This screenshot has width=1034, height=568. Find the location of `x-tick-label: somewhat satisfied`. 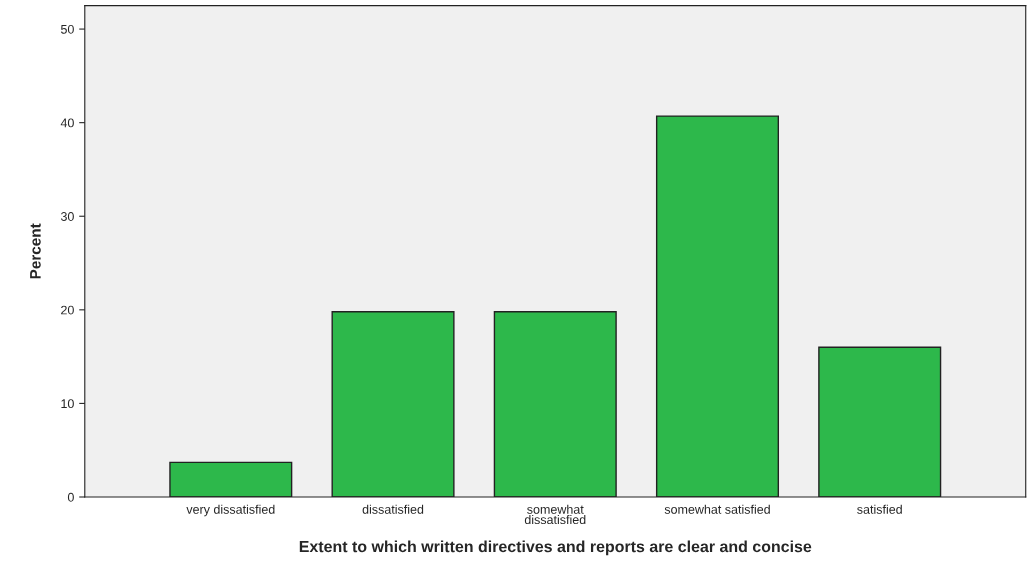

x-tick-label: somewhat satisfied is located at coordinates (717, 509).